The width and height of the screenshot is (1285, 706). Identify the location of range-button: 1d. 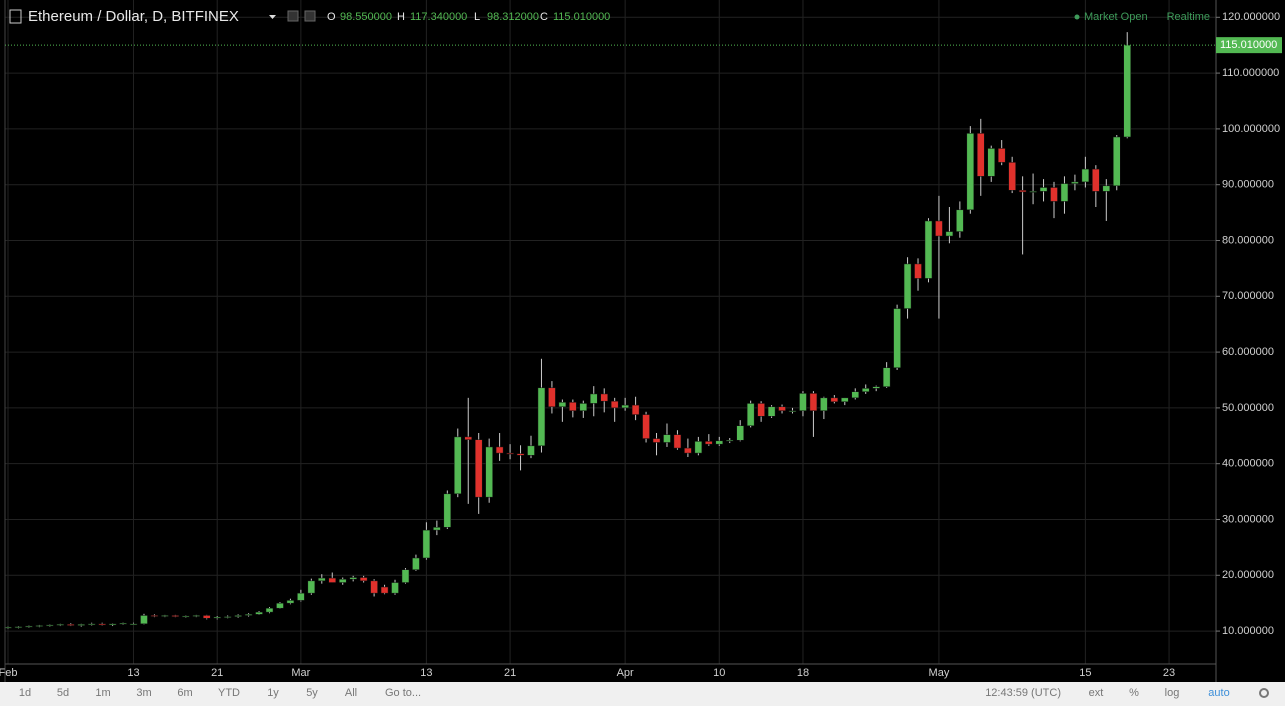
(25, 693).